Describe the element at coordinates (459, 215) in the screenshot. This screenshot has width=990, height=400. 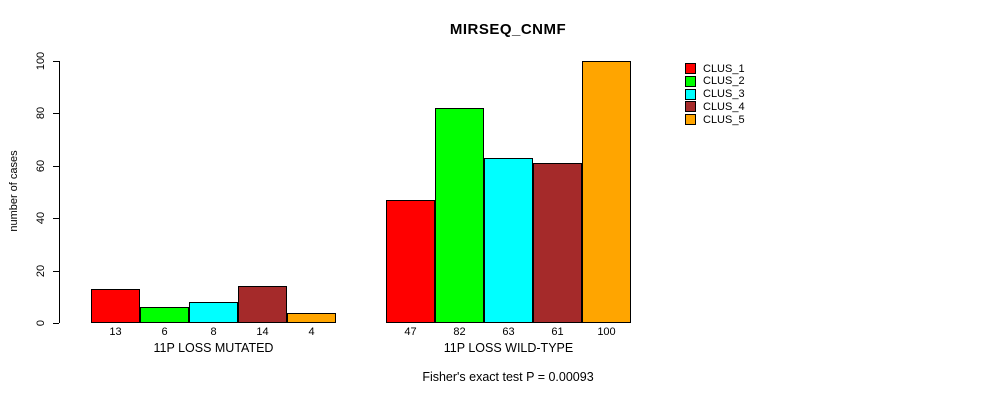
I see `bar-clus_2-group2` at that location.